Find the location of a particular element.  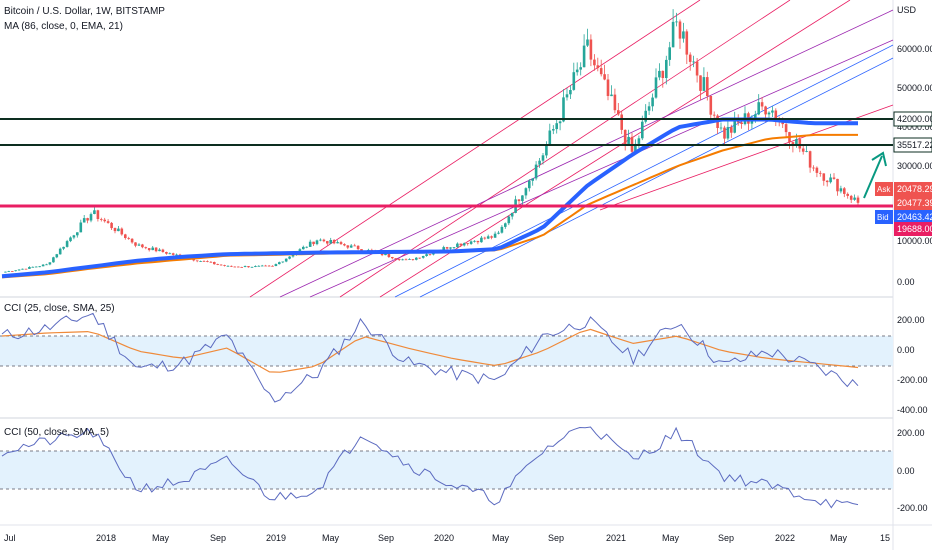

level-42000-badge is located at coordinates (912, 119).